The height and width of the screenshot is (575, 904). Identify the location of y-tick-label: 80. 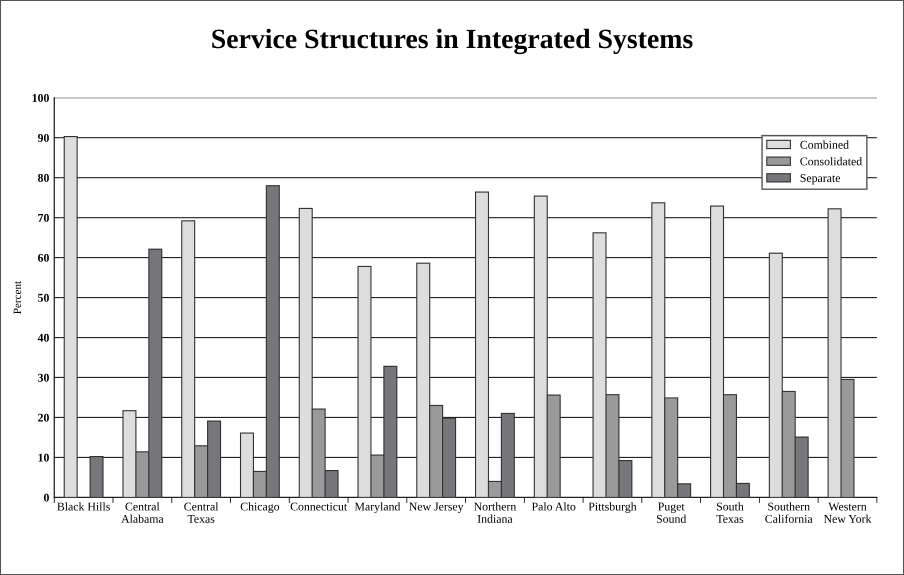
(43, 178).